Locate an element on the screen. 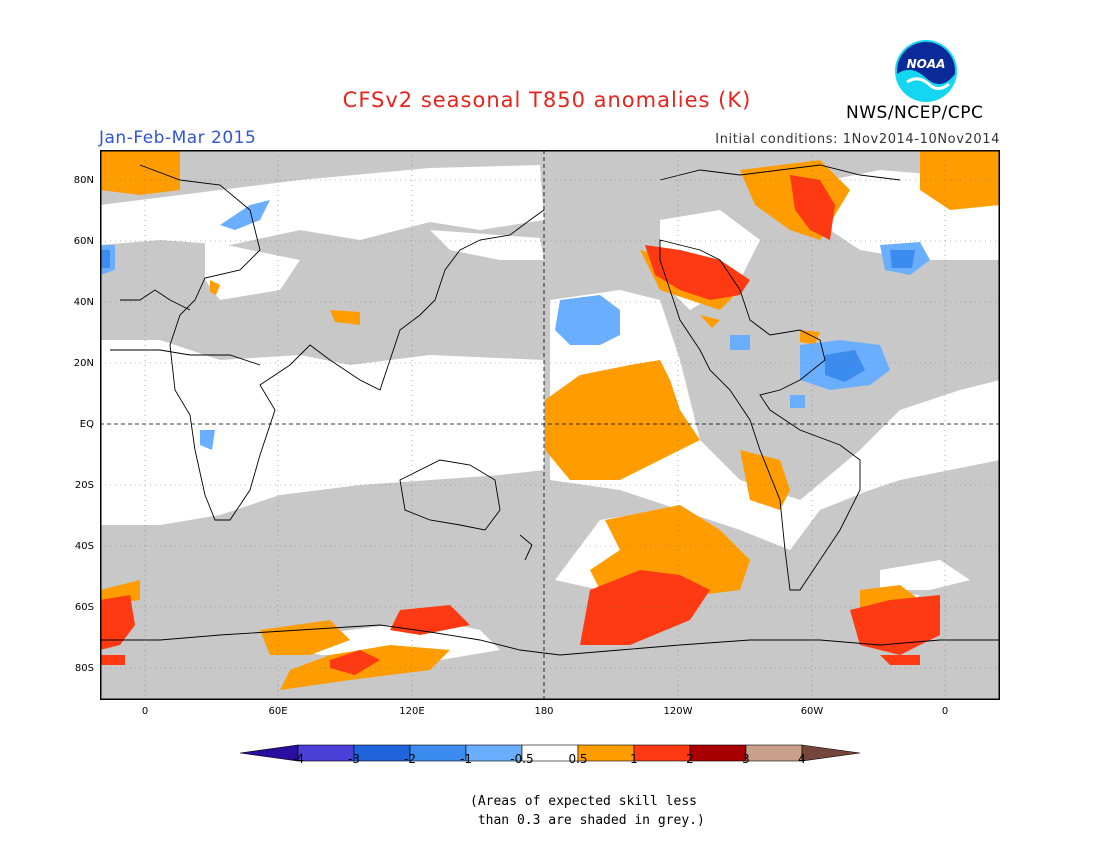 The image size is (1100, 850). lat-label: 60S is located at coordinates (84, 607).